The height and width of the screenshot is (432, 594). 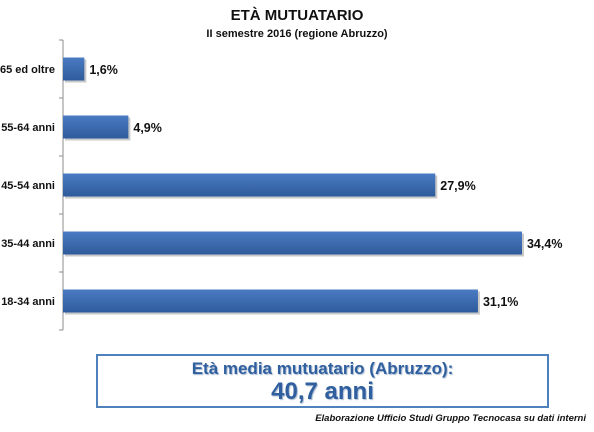 What do you see at coordinates (147, 128) in the screenshot?
I see `data-label: 4,9%` at bounding box center [147, 128].